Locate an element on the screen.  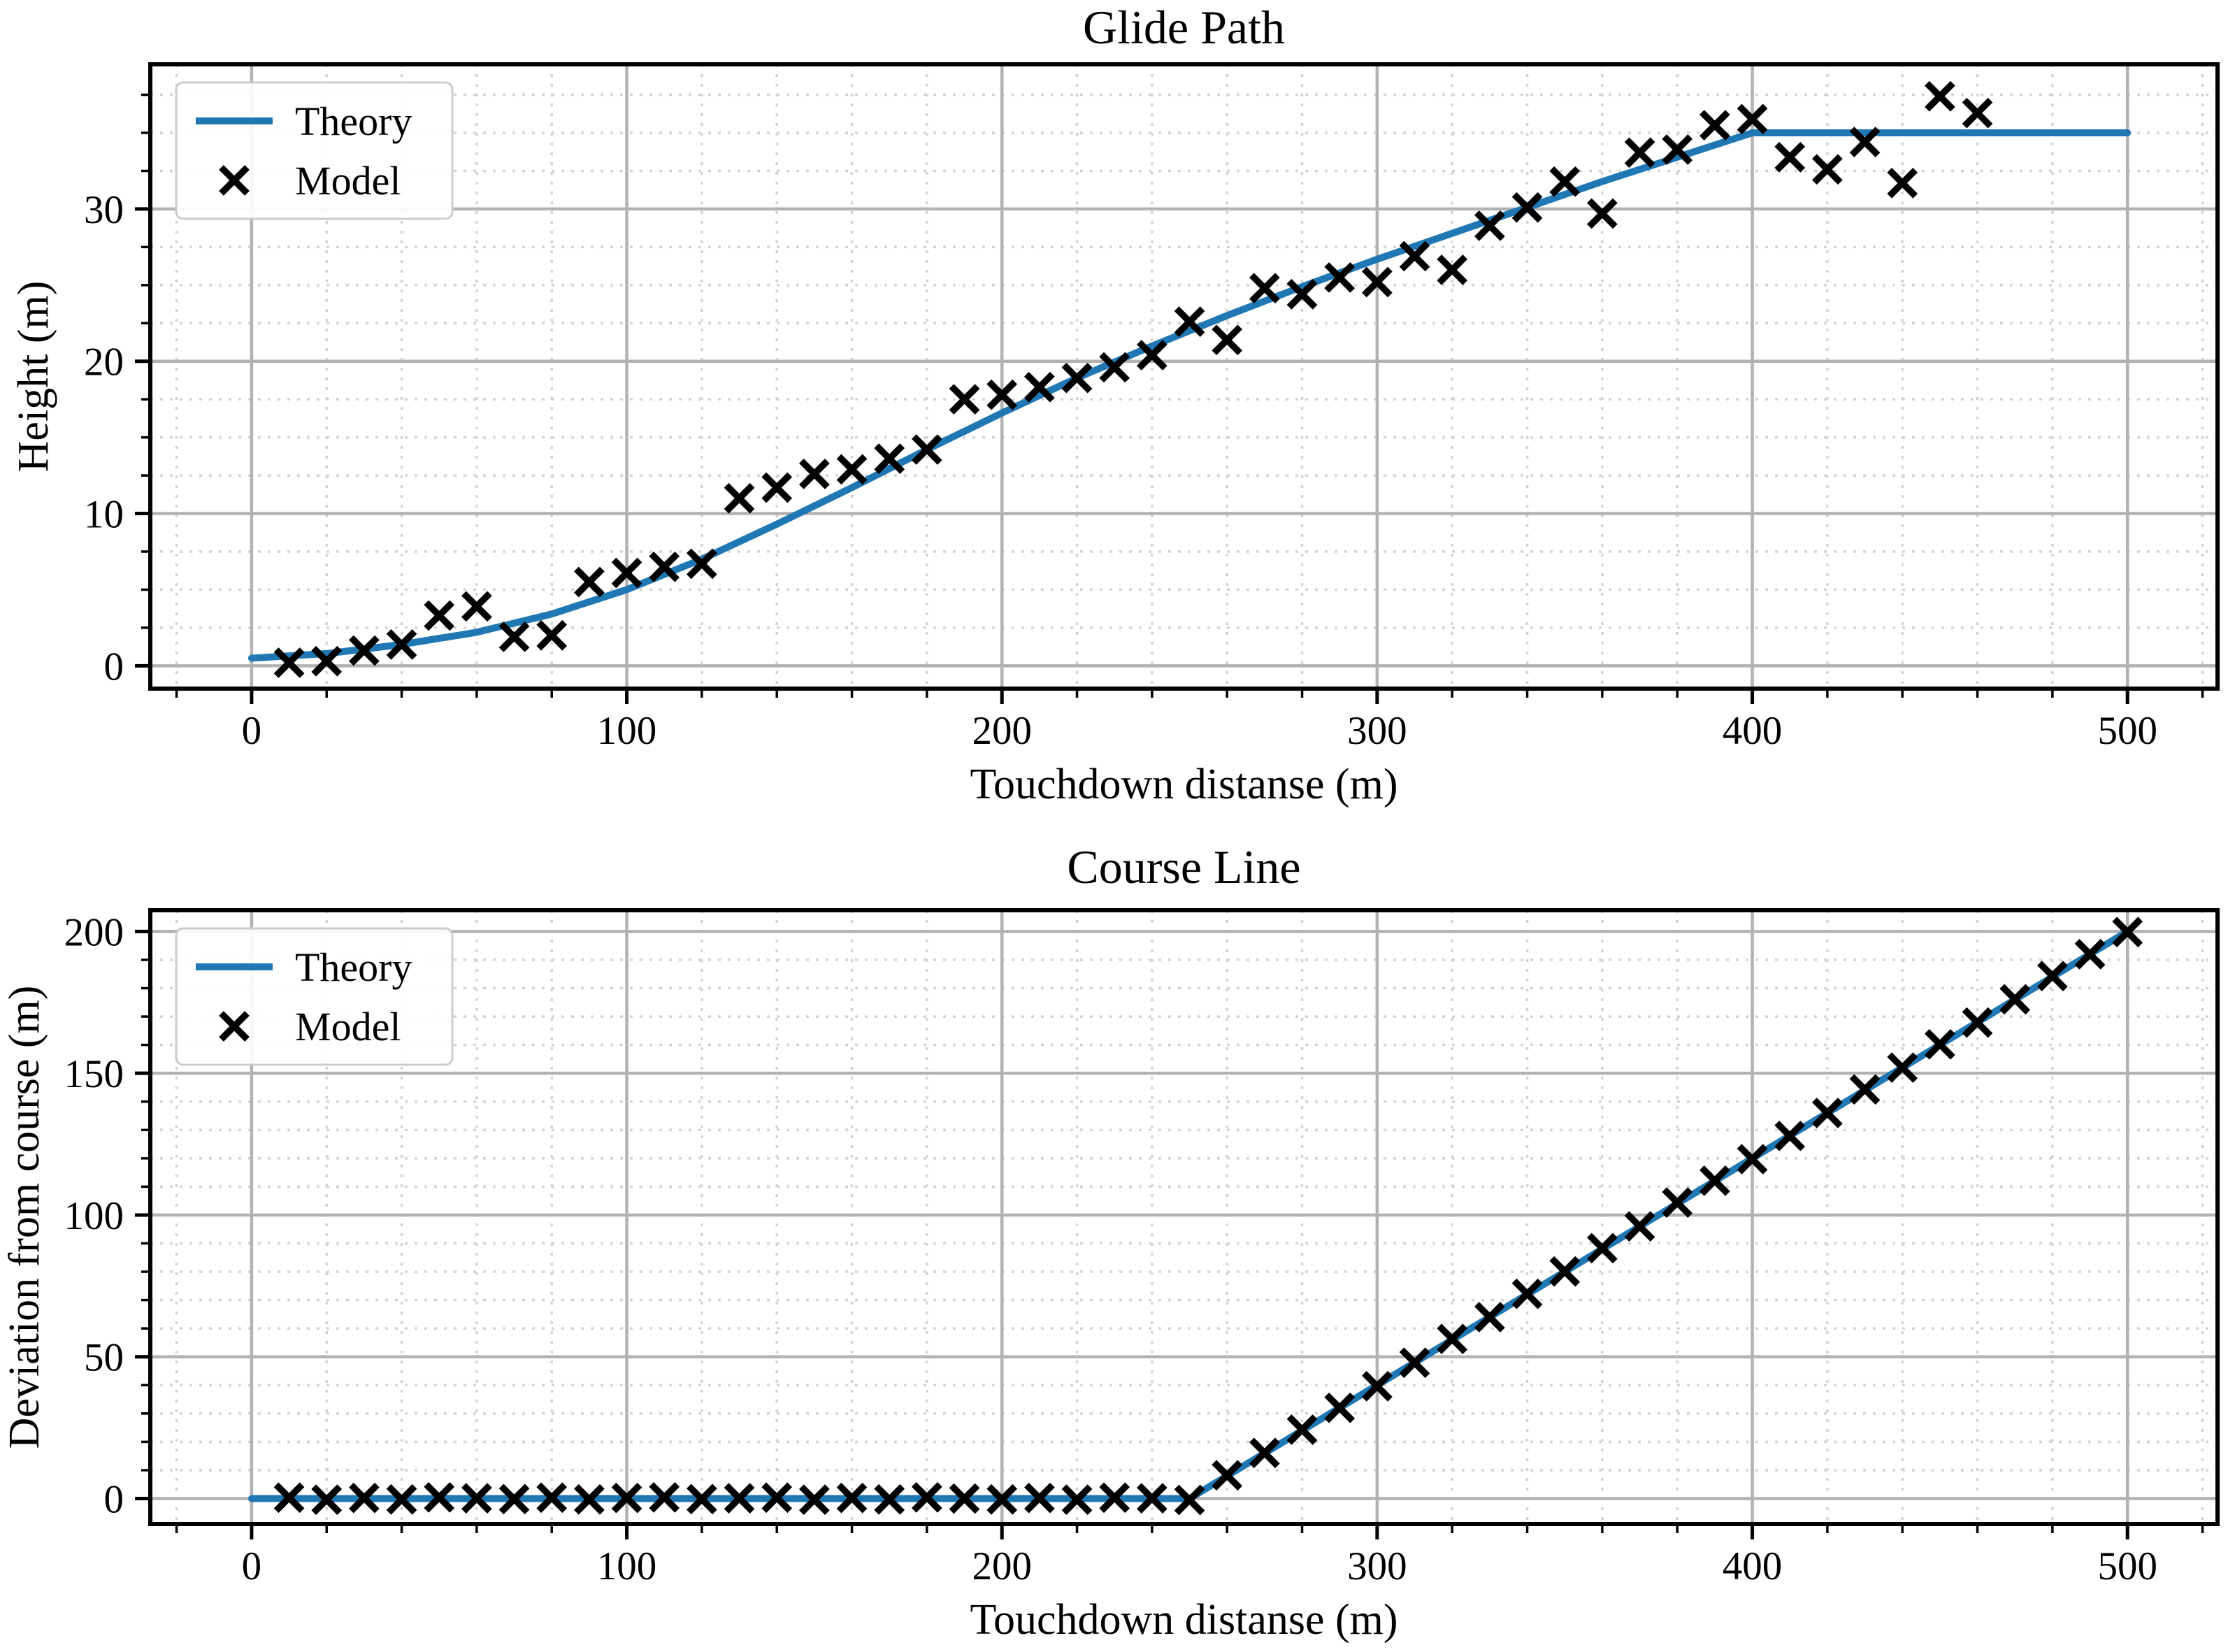
y-axis-label: Deviation from course (m) is located at coordinates (24, 1217).